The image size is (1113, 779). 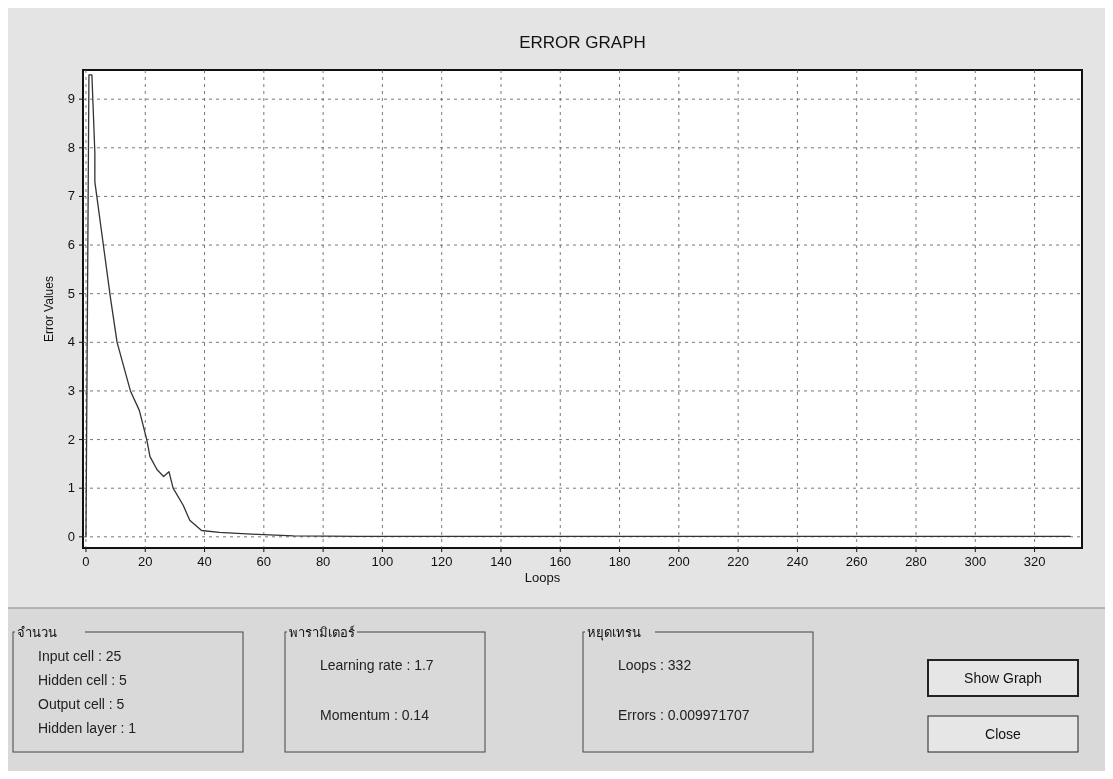 What do you see at coordinates (916, 561) in the screenshot?
I see `x-tick-label: 280` at bounding box center [916, 561].